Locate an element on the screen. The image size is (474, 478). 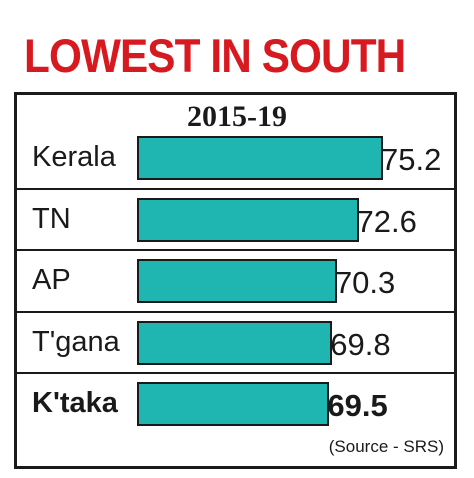
source-note: (Source - SRS) is located at coordinates (386, 446).